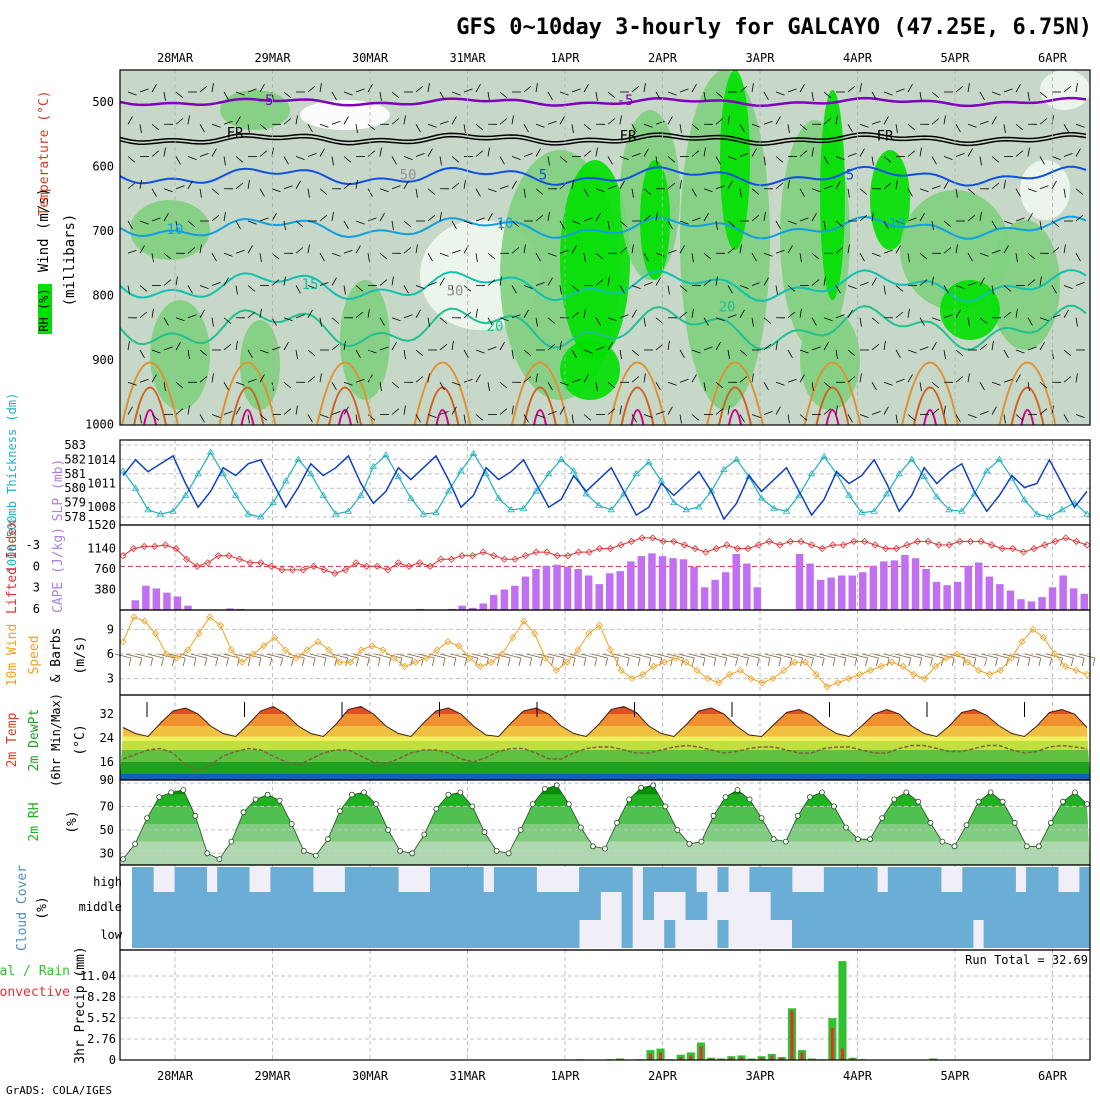 Image resolution: width=1100 pixels, height=1104 pixels. Describe the element at coordinates (101, 484) in the screenshot. I see `slp-tick: 1011` at that location.